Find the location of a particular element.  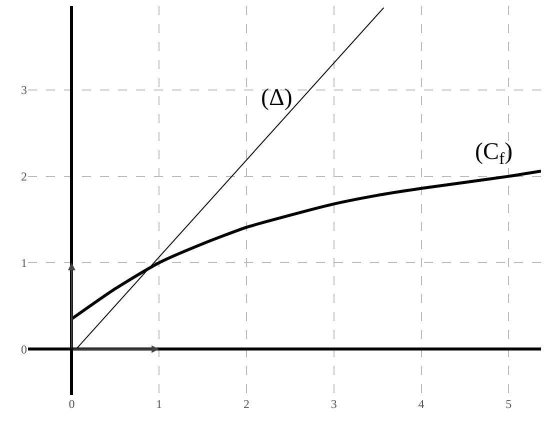

y-tick-label: 0 is located at coordinates (24, 349).